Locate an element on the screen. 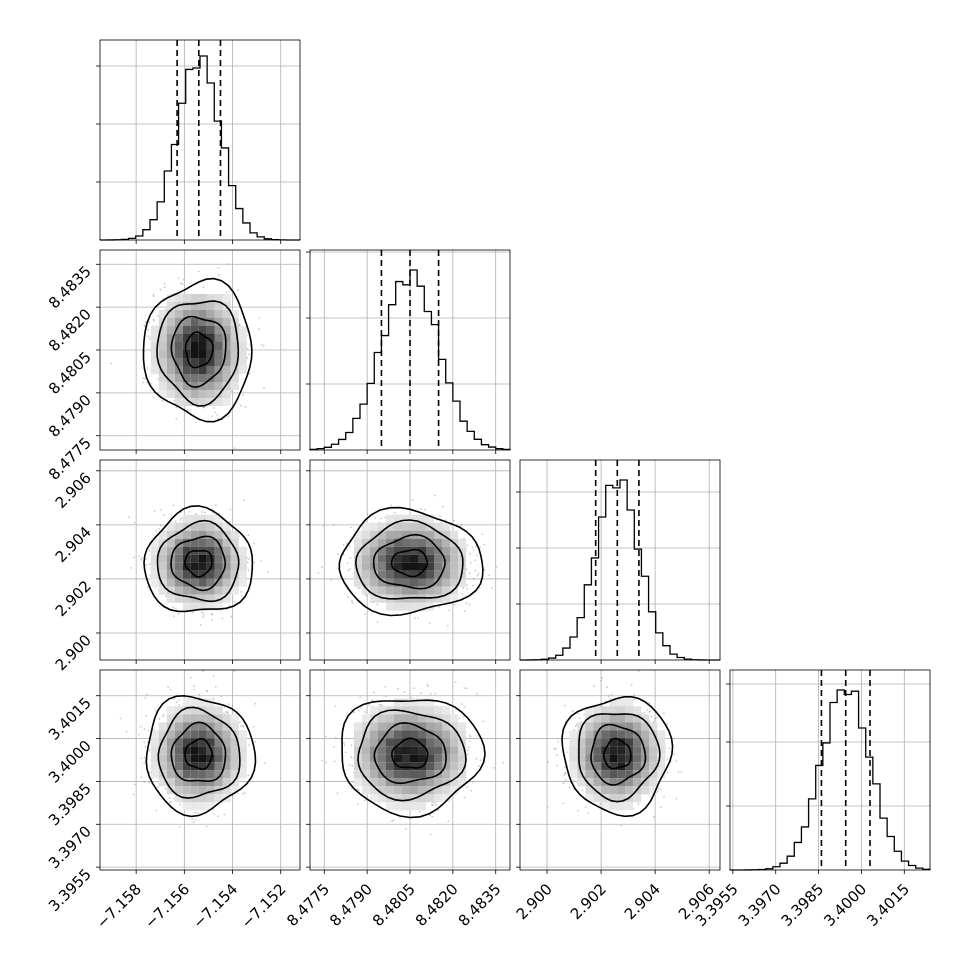  x-tick-label-0-3: −7.152 is located at coordinates (264, 906).